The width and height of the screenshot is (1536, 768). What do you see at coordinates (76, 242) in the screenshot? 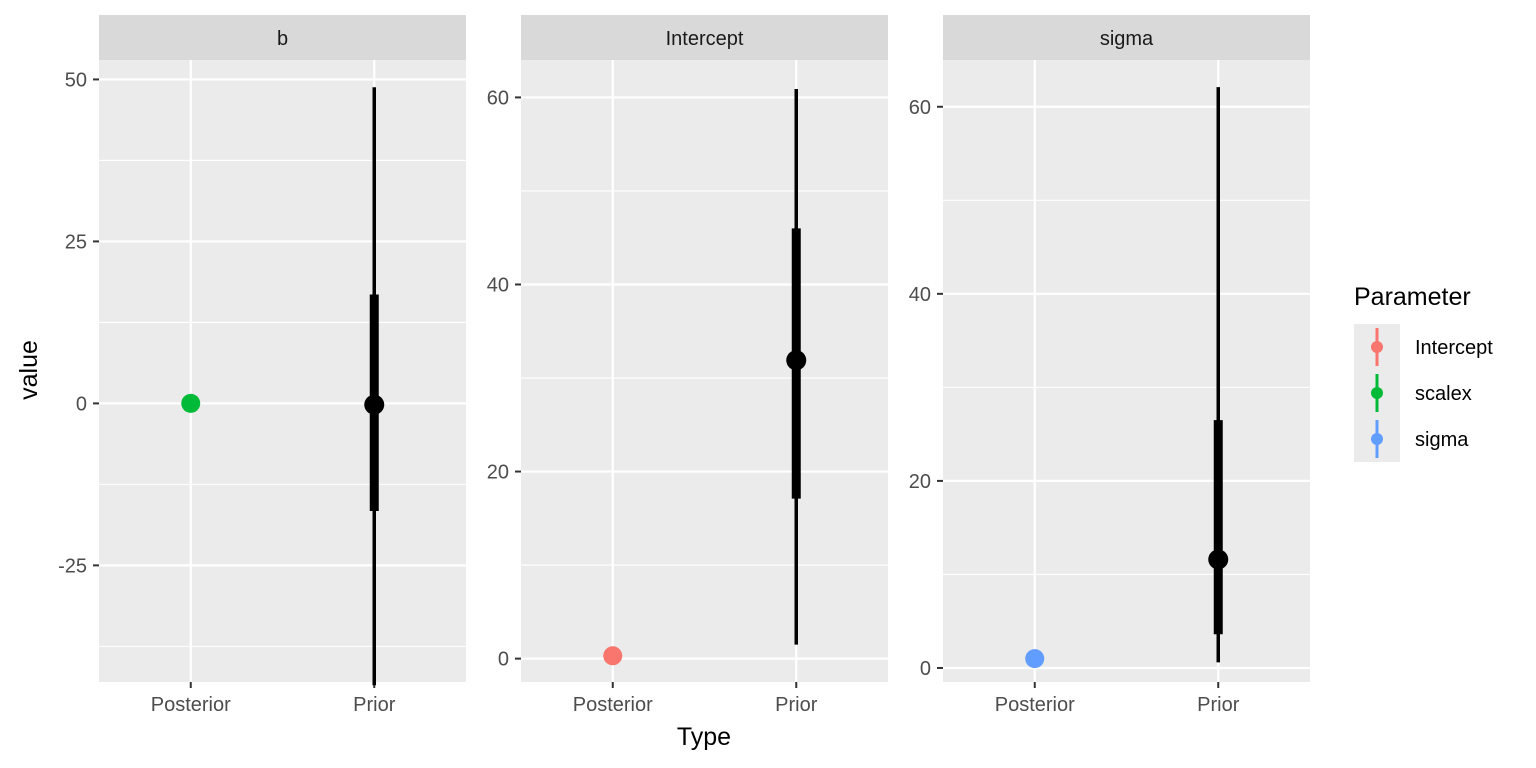
I see `y-tick-label: 25` at bounding box center [76, 242].